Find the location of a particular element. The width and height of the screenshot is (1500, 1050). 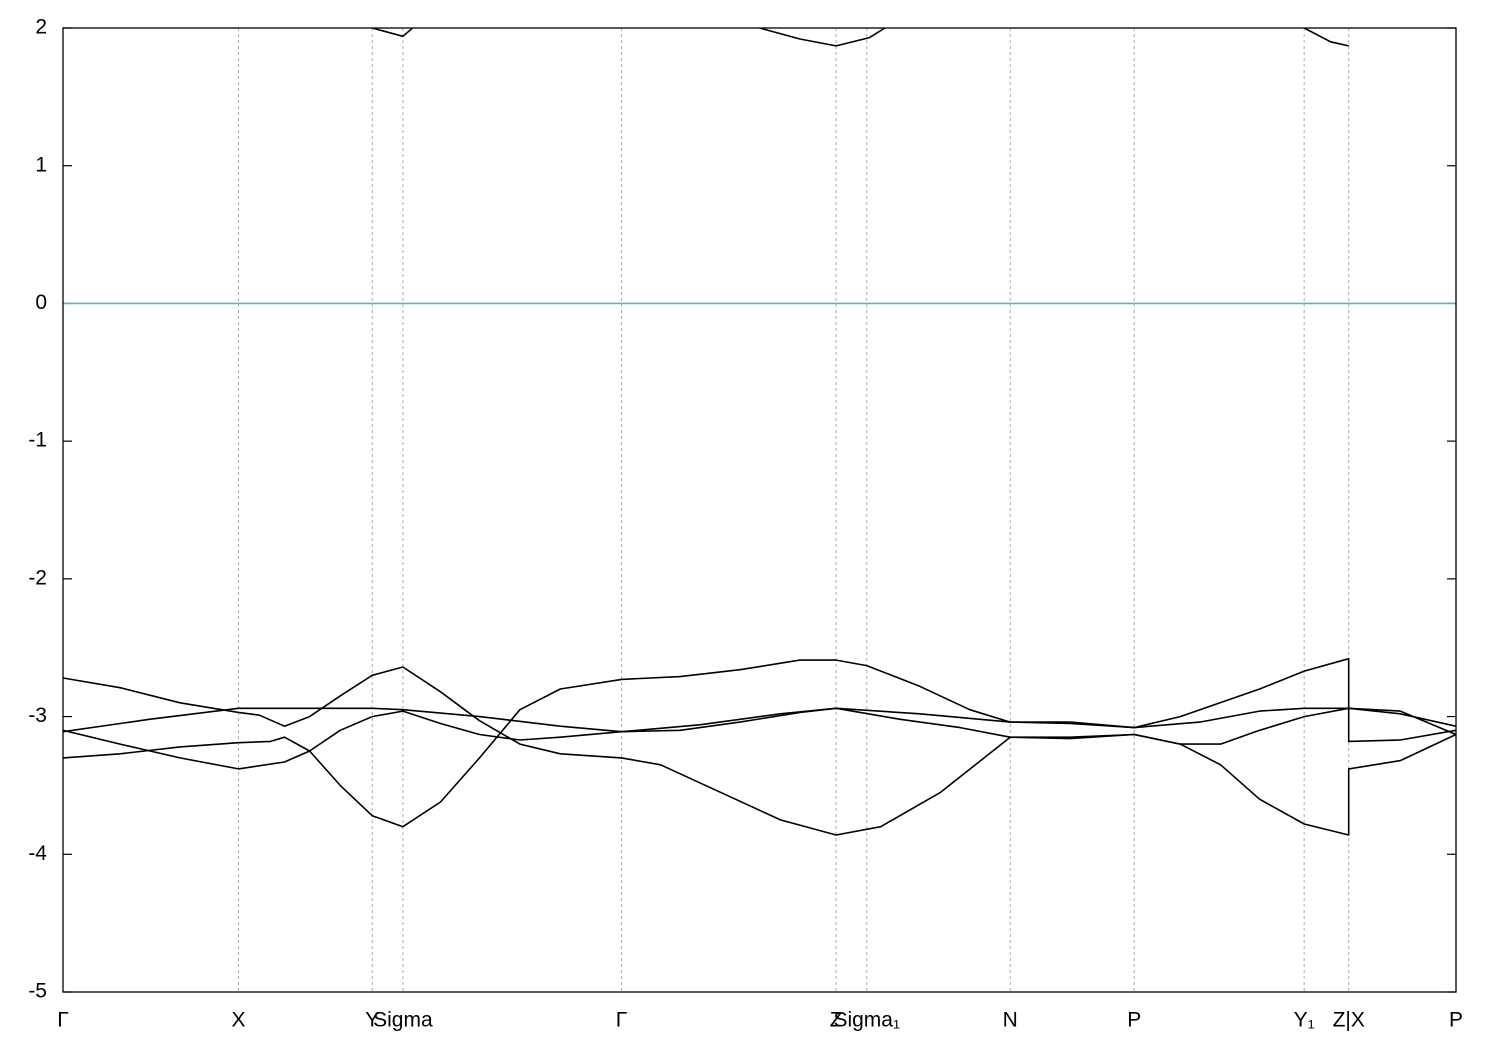

x-tick-label: X is located at coordinates (239, 1020).